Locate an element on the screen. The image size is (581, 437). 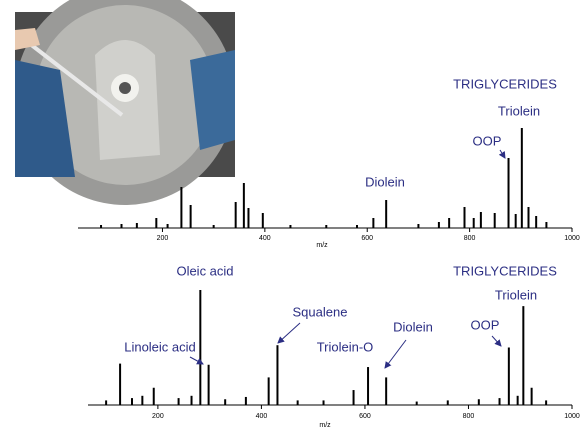
annotation: Squalene is located at coordinates (320, 311).